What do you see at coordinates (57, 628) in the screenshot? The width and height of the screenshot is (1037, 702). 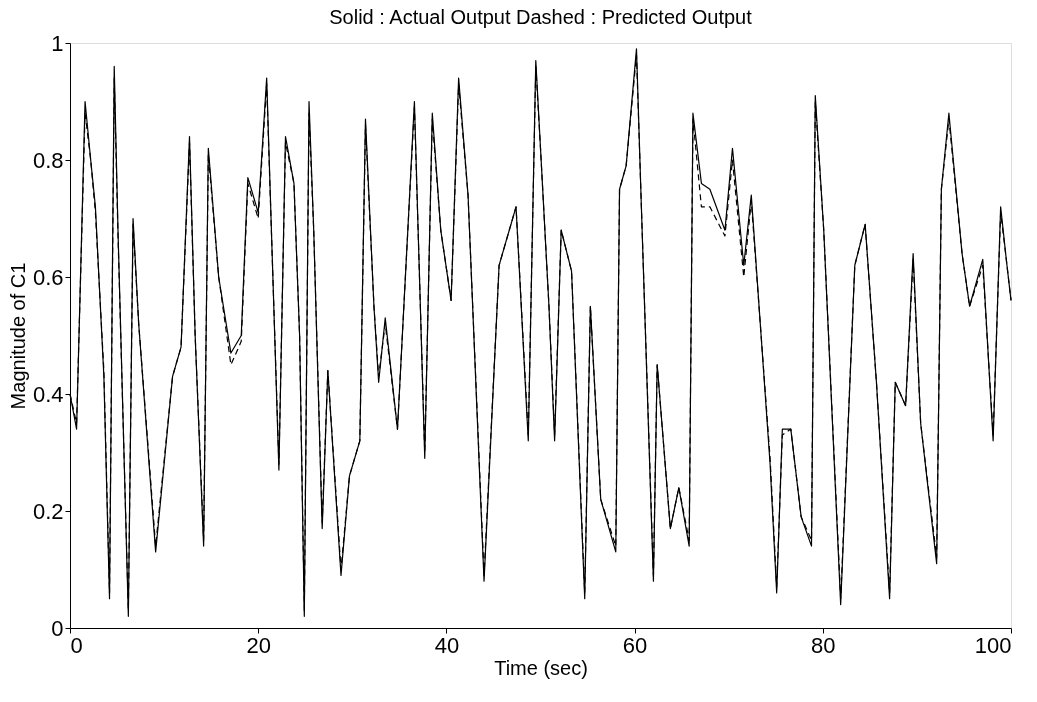 I see `y-tick-label: 0` at bounding box center [57, 628].